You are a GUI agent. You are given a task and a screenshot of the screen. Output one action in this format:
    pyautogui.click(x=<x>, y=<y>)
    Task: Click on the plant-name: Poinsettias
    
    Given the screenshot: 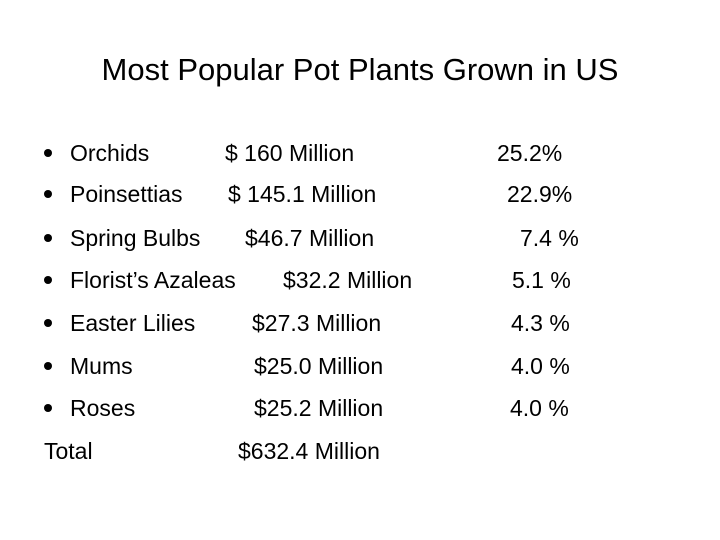 What is the action you would take?
    pyautogui.click(x=126, y=194)
    